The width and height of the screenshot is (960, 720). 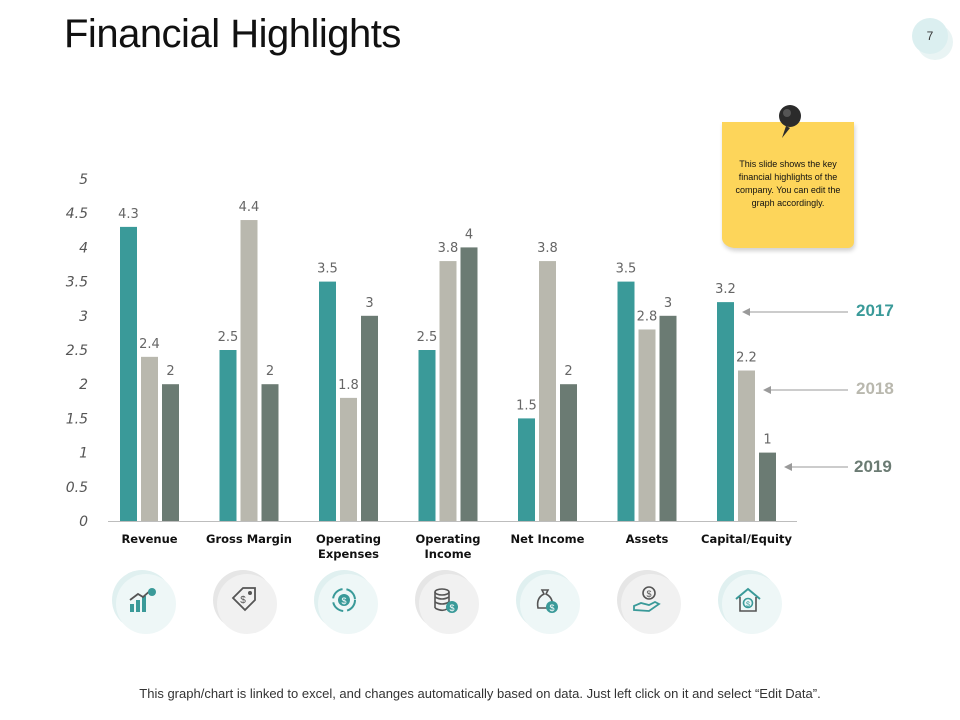 I want to click on data-label: 4.3, so click(x=128, y=214).